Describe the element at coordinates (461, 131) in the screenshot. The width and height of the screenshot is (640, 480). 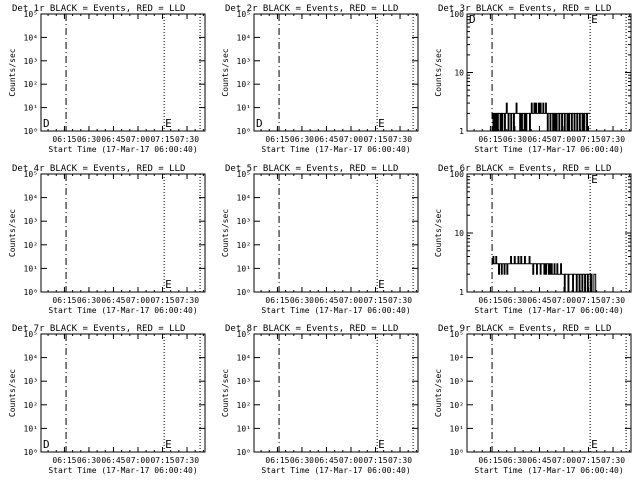
I see `y-tick-label: 1` at that location.